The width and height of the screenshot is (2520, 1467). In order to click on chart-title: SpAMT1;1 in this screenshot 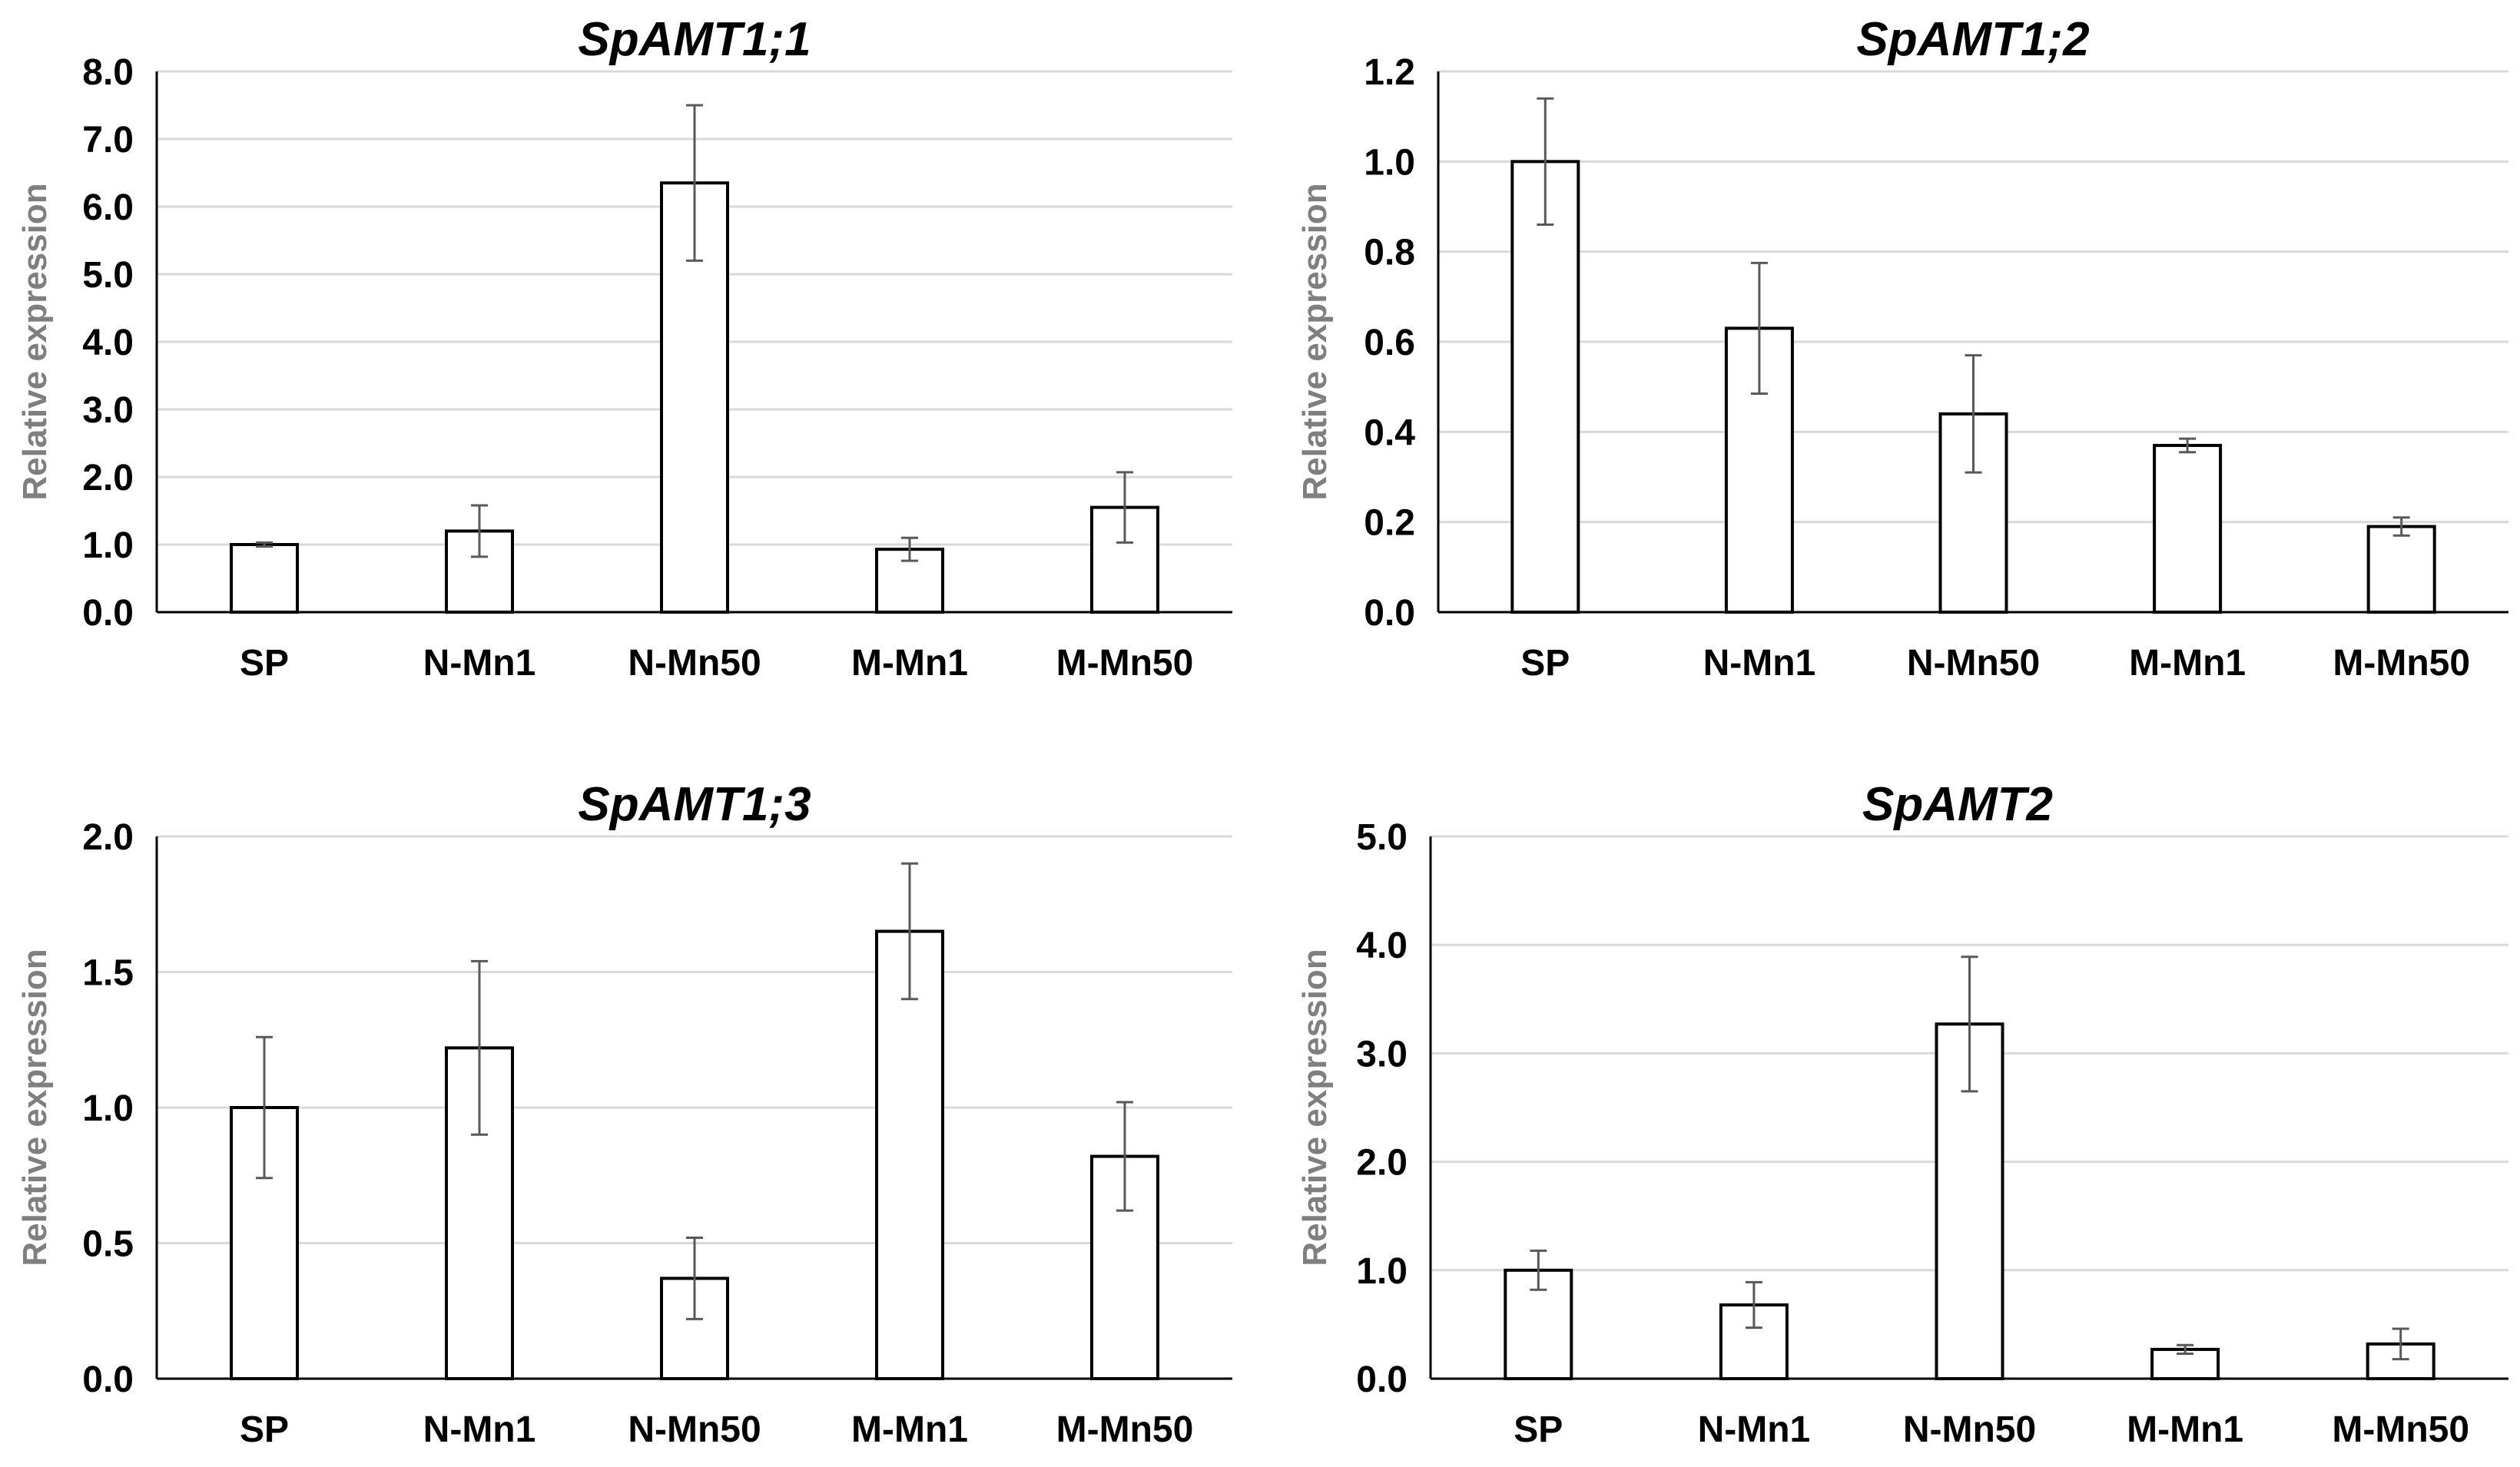, I will do `click(694, 39)`.